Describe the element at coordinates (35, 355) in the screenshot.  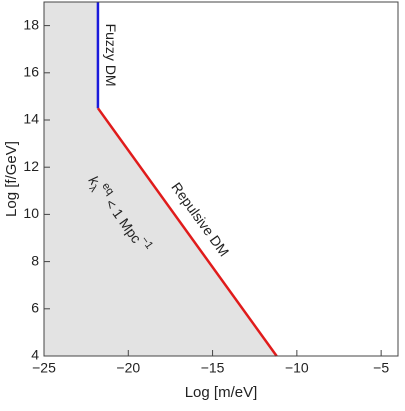
I see `y-tick-label: 4` at that location.